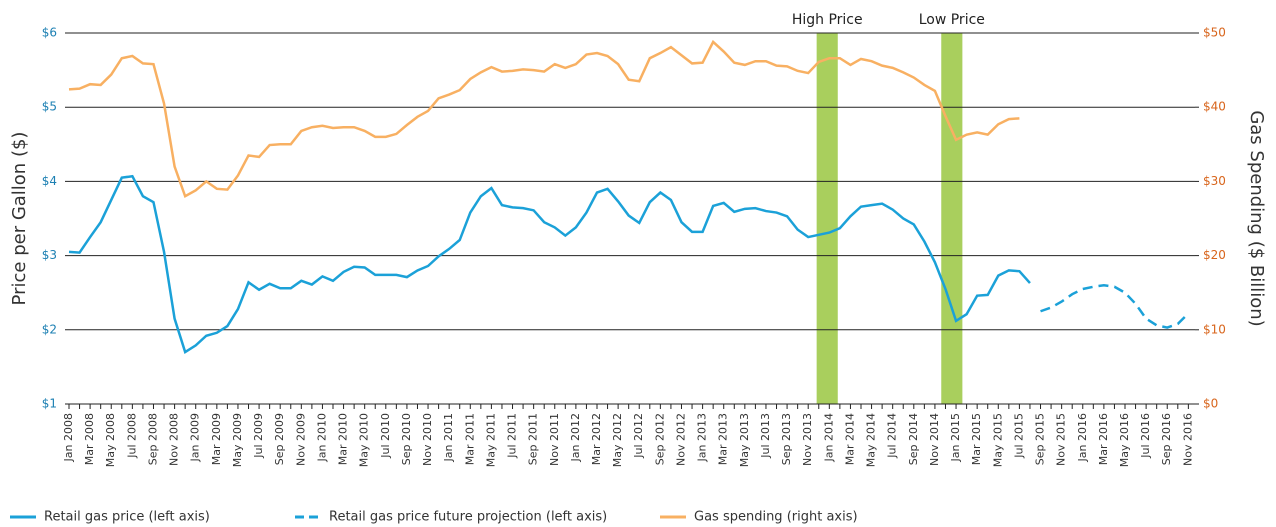  What do you see at coordinates (321, 437) in the screenshot?
I see `x-tick-label: Jan 2010` at bounding box center [321, 437].